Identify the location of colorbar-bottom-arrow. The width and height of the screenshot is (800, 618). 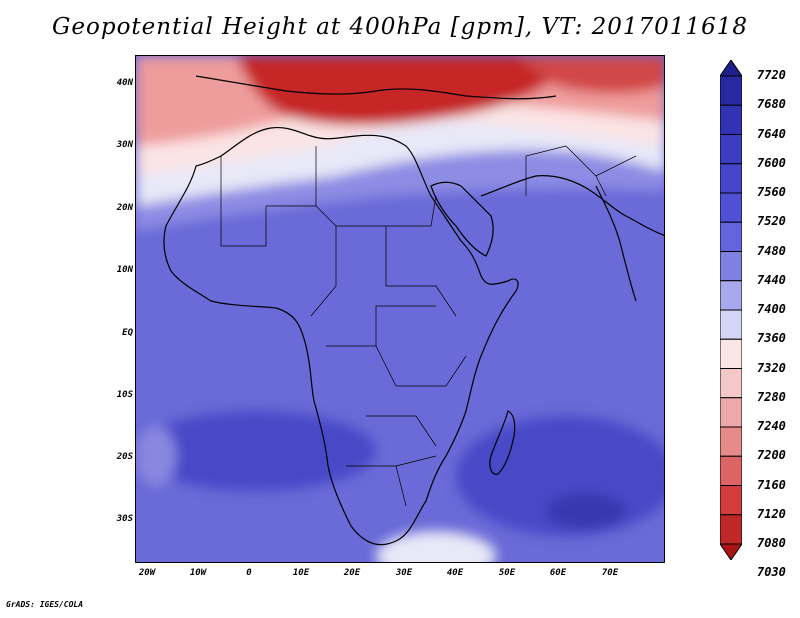
(731, 551).